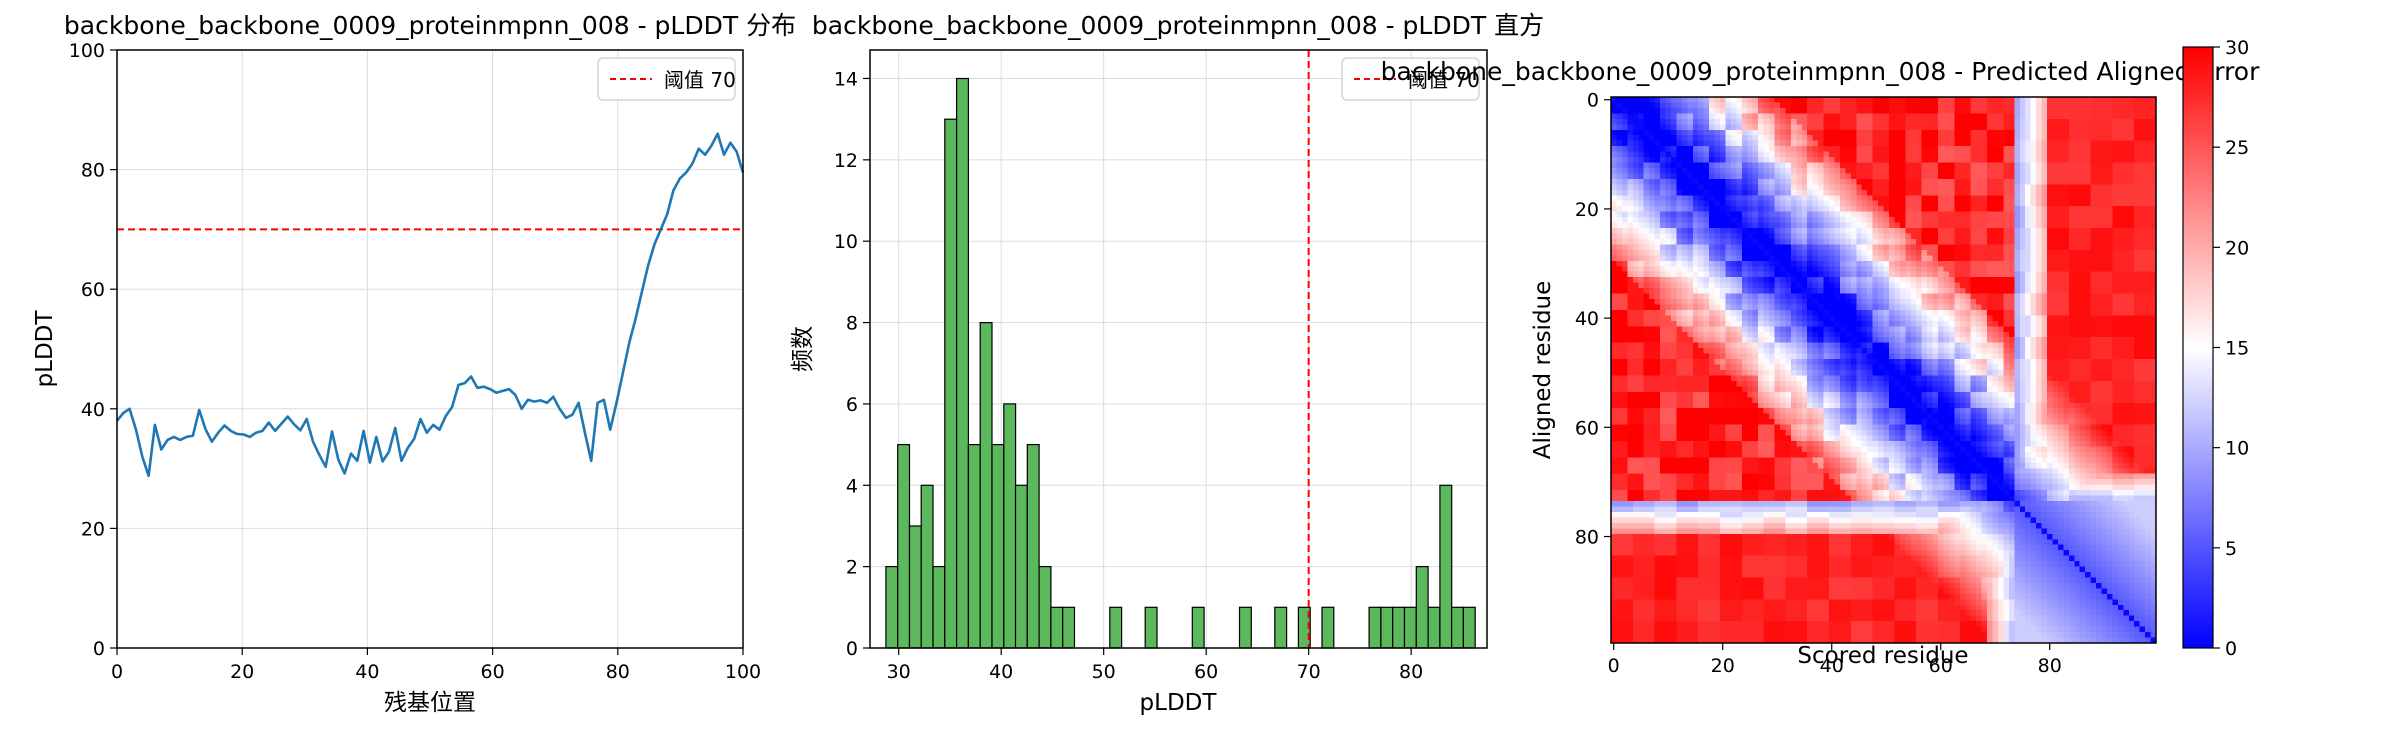 This screenshot has height=730, width=2383. Describe the element at coordinates (93, 529) in the screenshot. I see `line-ytick-label: 20` at that location.